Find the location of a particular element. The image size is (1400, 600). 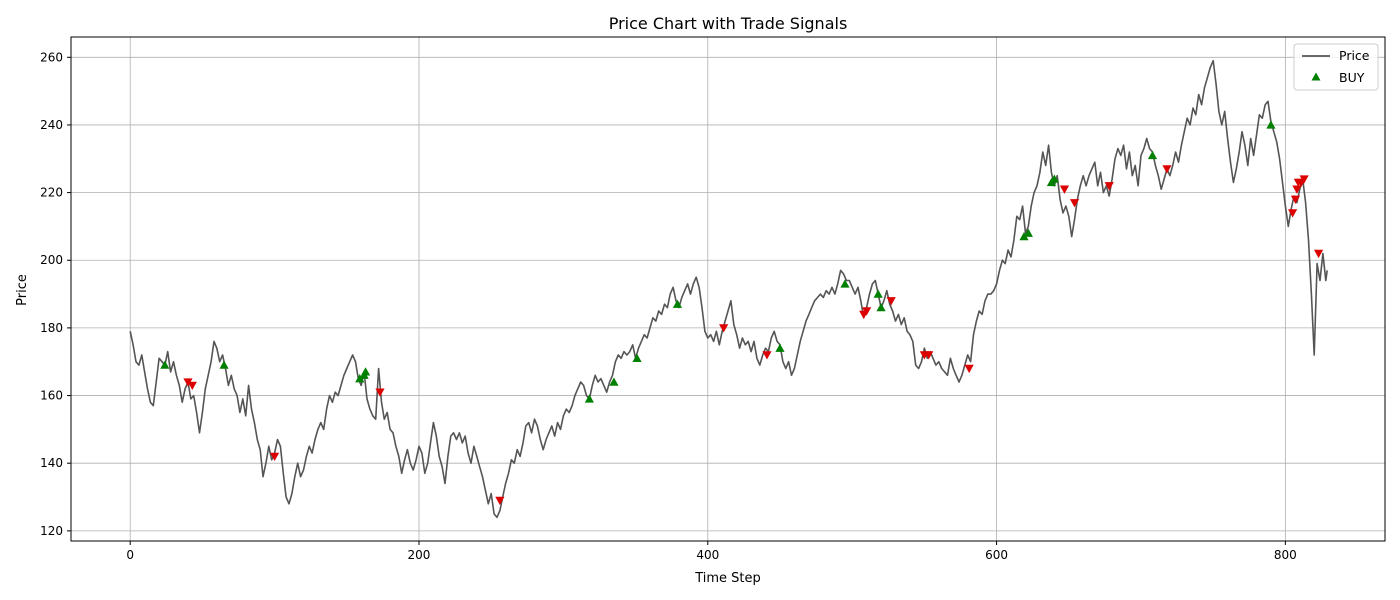

x-tick-label: 400 is located at coordinates (707, 555).